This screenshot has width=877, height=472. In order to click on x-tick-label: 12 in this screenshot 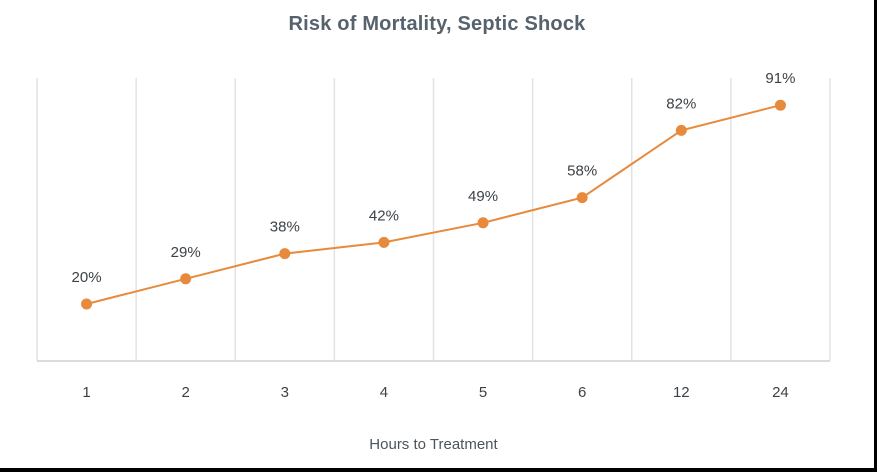, I will do `click(681, 392)`.